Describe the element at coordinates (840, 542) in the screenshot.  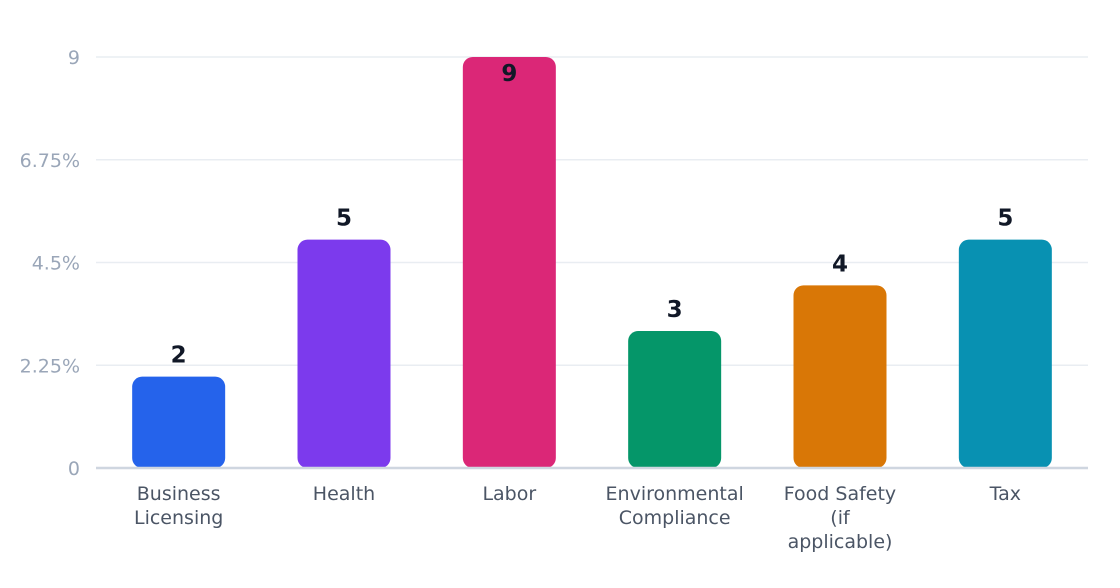
I see `x-tick-label: applicable)` at that location.